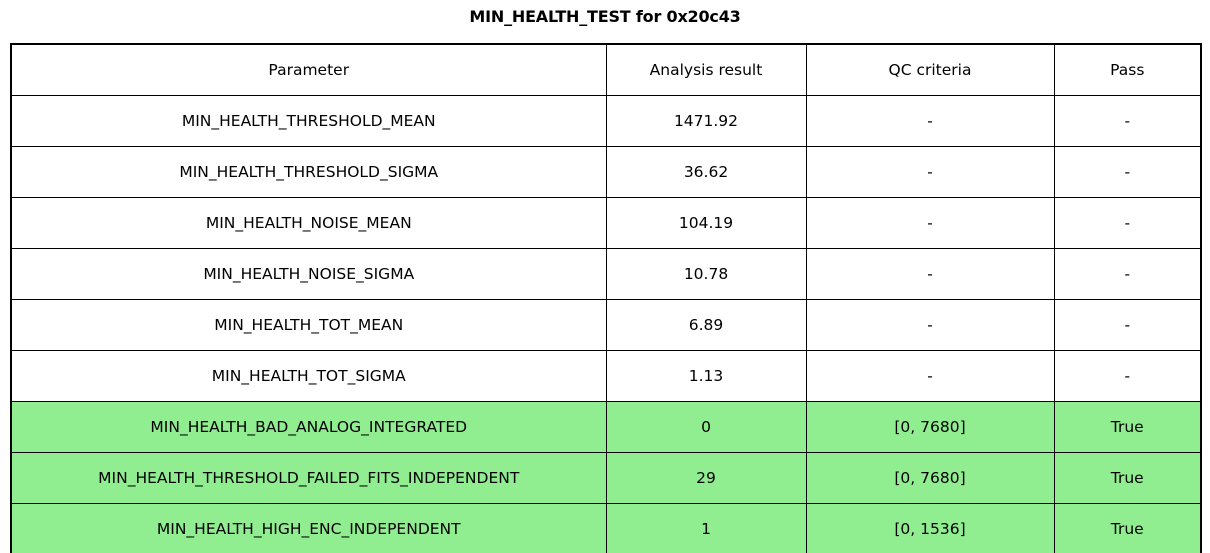 The width and height of the screenshot is (1210, 553). I want to click on table-row: MIN_HEALTH_TOT_SIGMA 1.13 - -, so click(606, 376).